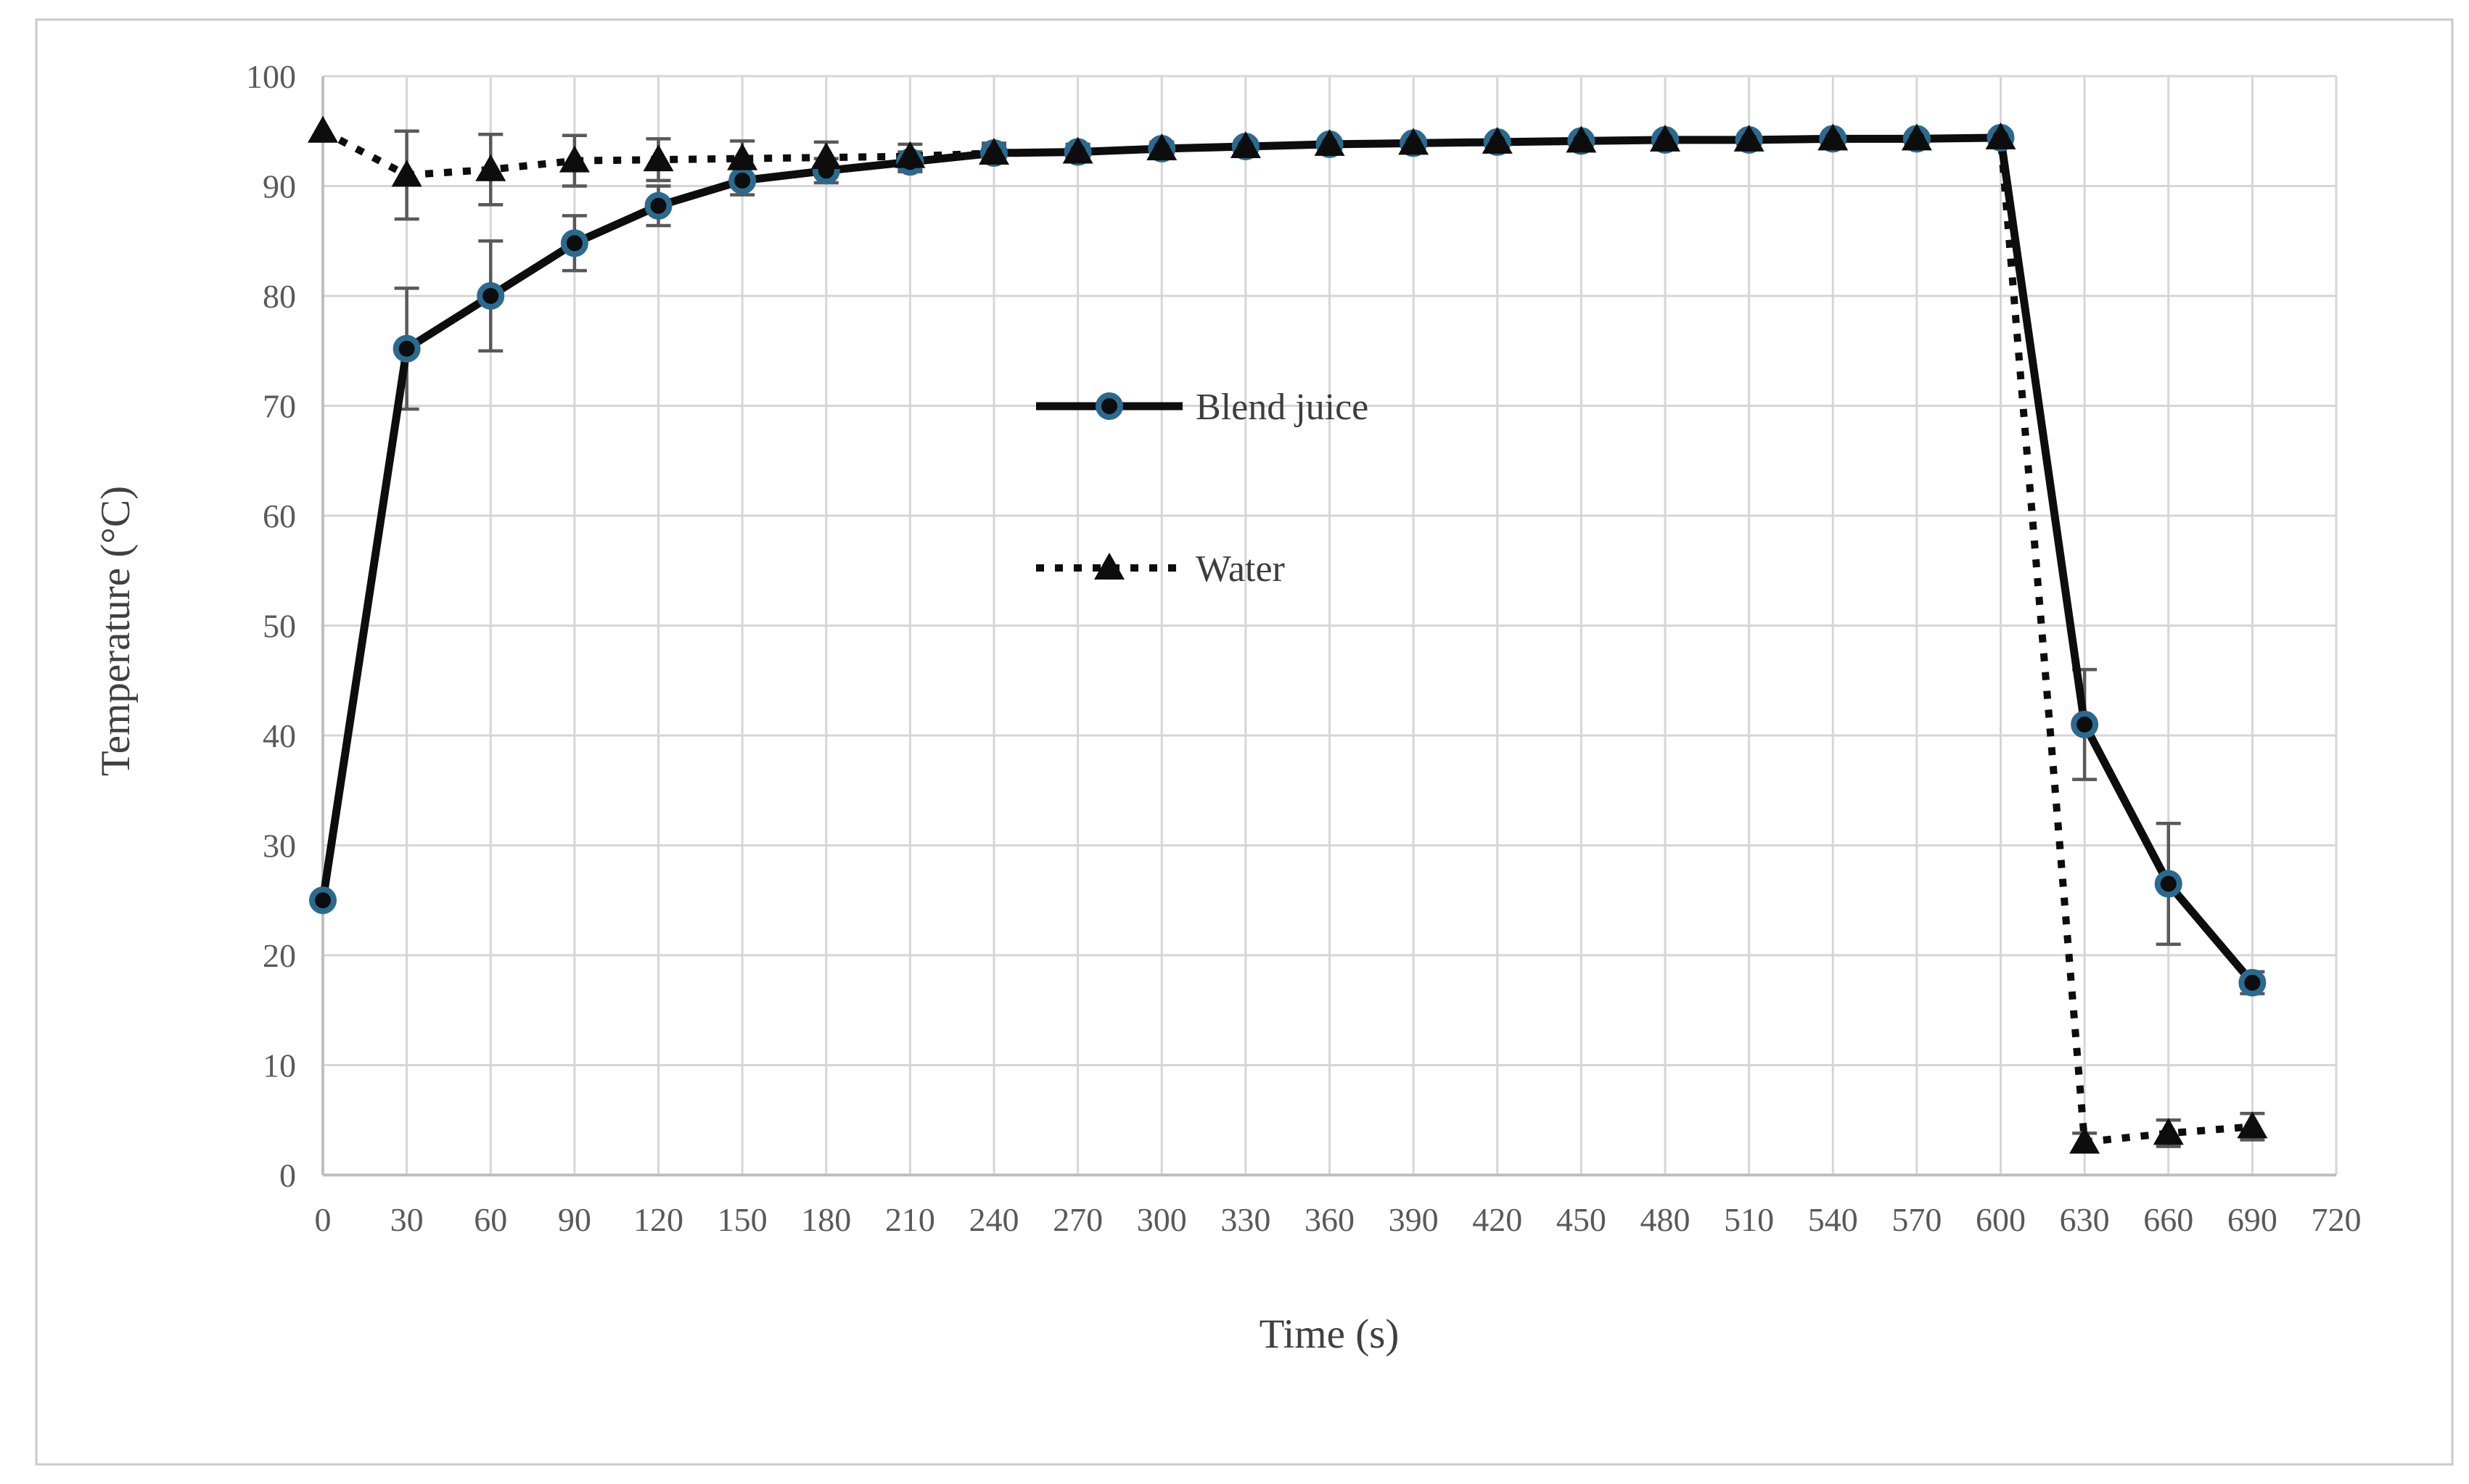 The width and height of the screenshot is (2469, 1484). What do you see at coordinates (2252, 1219) in the screenshot?
I see `x-tick-label: 690` at bounding box center [2252, 1219].